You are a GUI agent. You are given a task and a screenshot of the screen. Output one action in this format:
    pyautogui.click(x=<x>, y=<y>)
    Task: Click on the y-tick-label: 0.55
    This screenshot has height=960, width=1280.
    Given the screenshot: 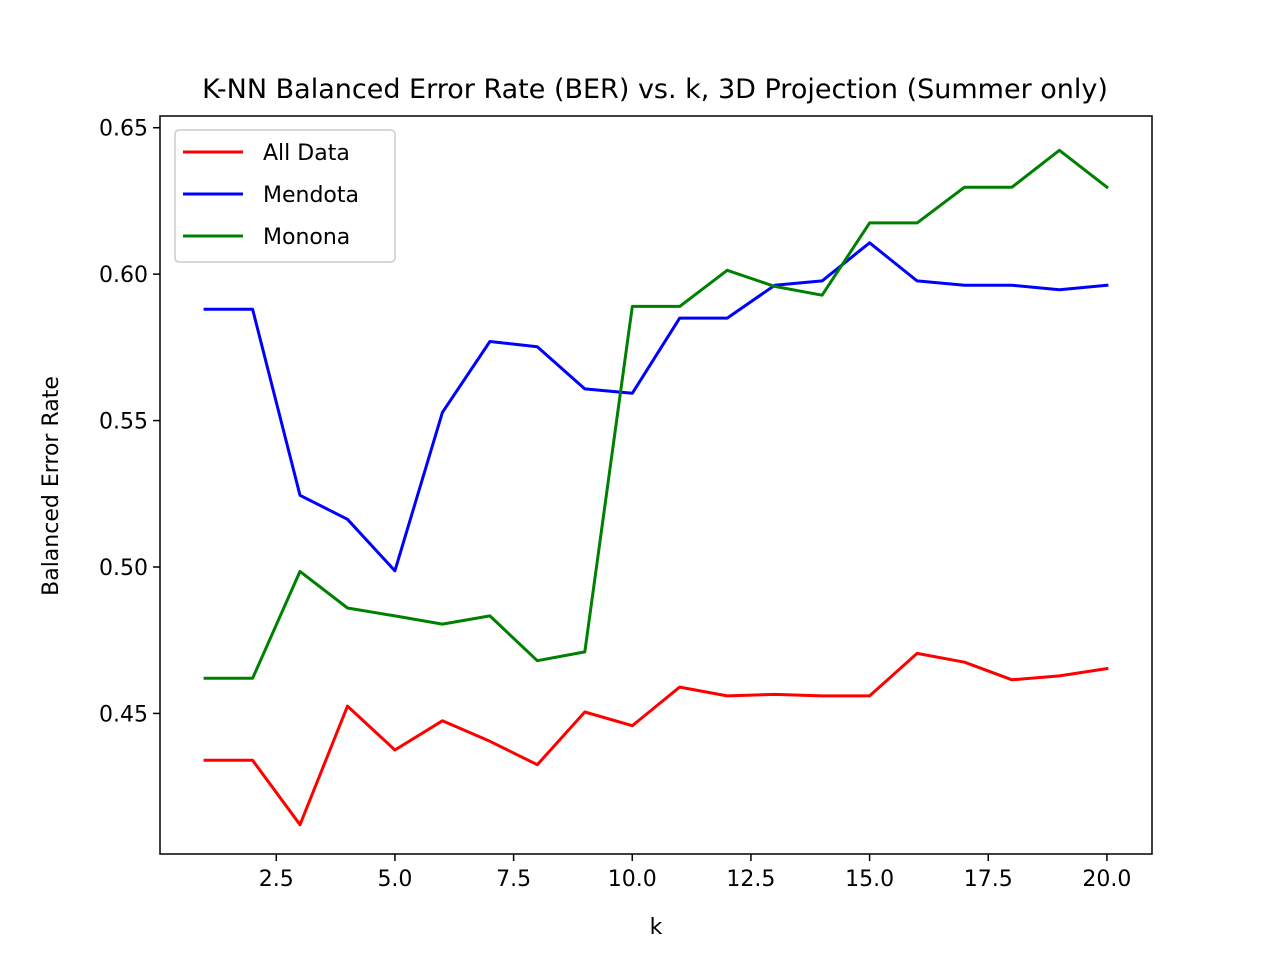 What is the action you would take?
    pyautogui.click(x=123, y=422)
    